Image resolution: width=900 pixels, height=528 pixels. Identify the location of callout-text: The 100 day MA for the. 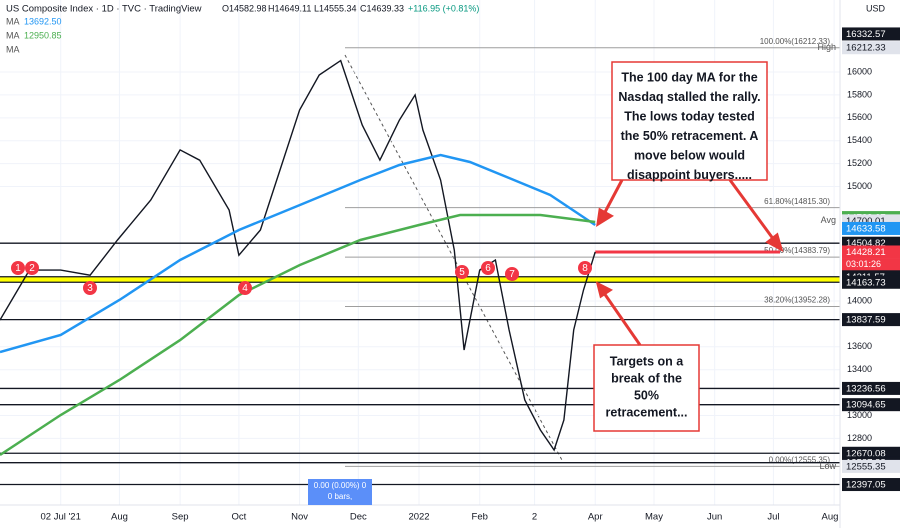
(689, 77).